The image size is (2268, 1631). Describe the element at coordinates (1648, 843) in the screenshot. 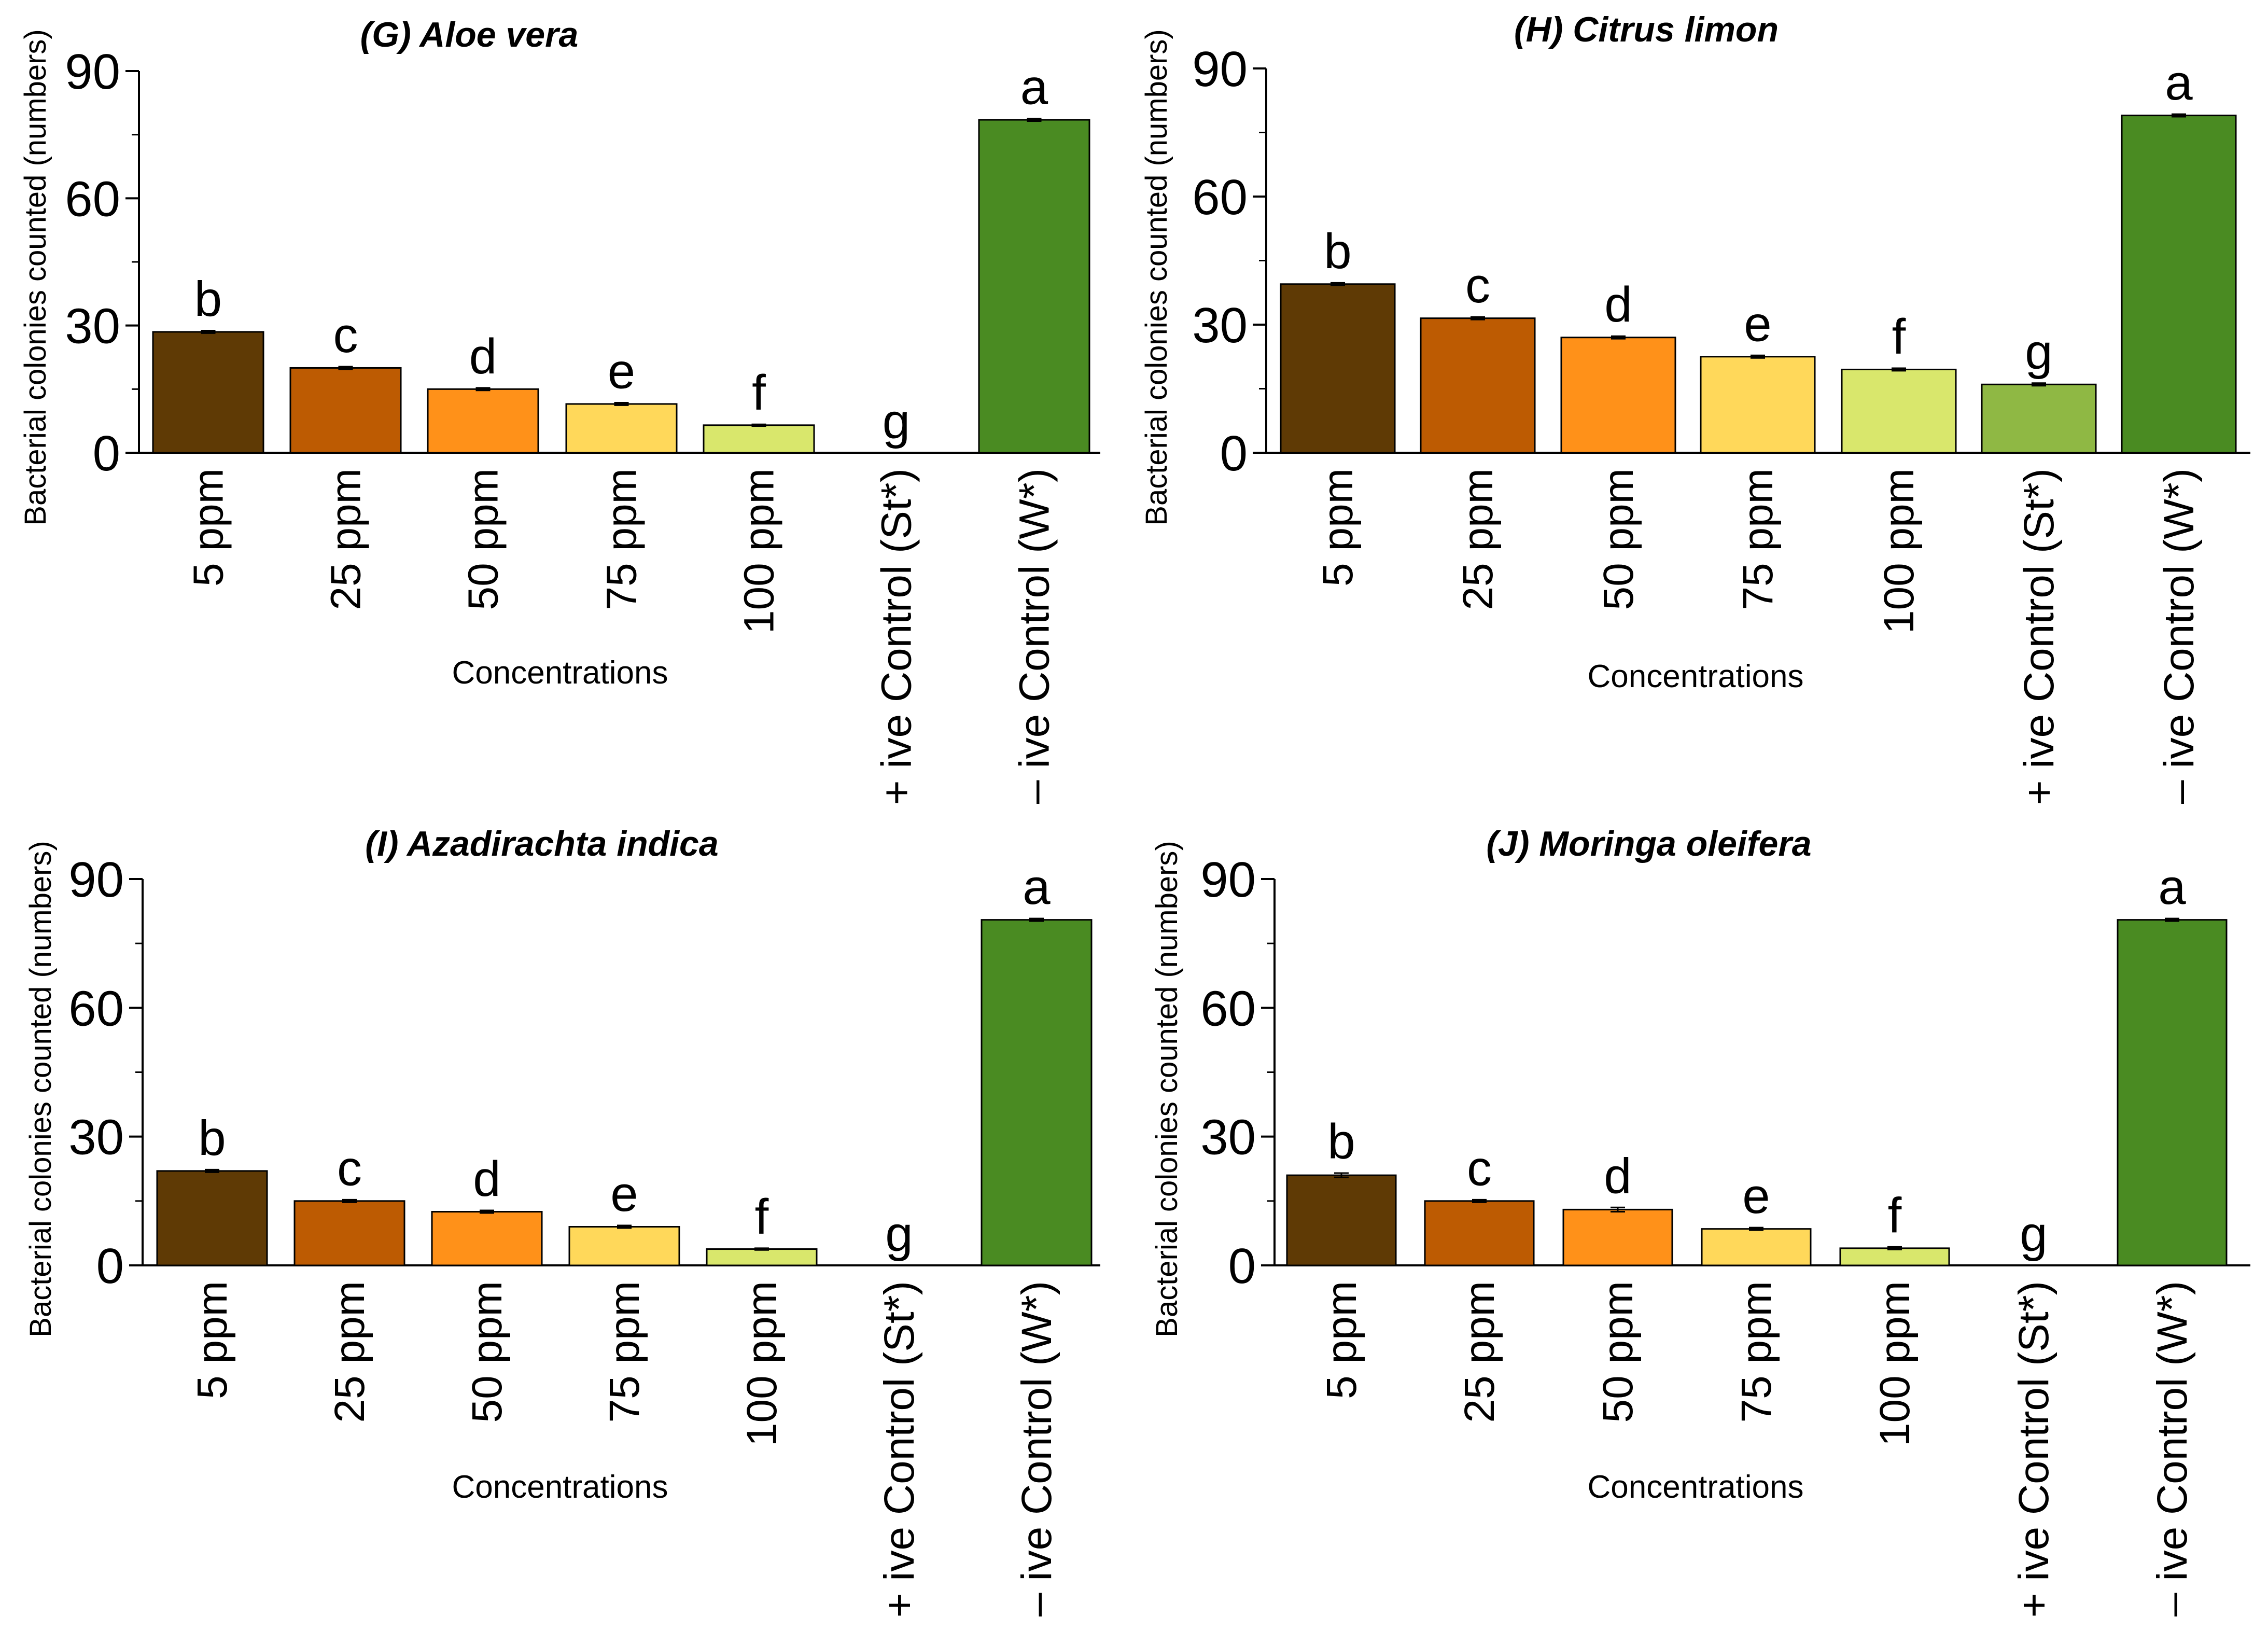

I see `chart-title: (J) Moringa oleifera` at that location.